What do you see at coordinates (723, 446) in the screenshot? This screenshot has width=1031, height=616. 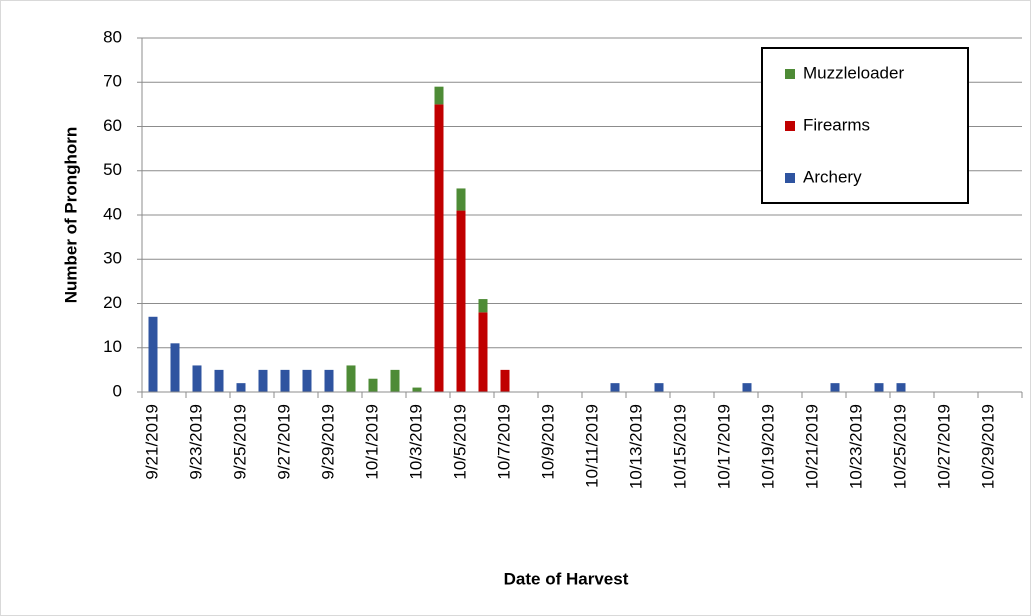 I see `x-tick-label: 10/17/2019` at bounding box center [723, 446].